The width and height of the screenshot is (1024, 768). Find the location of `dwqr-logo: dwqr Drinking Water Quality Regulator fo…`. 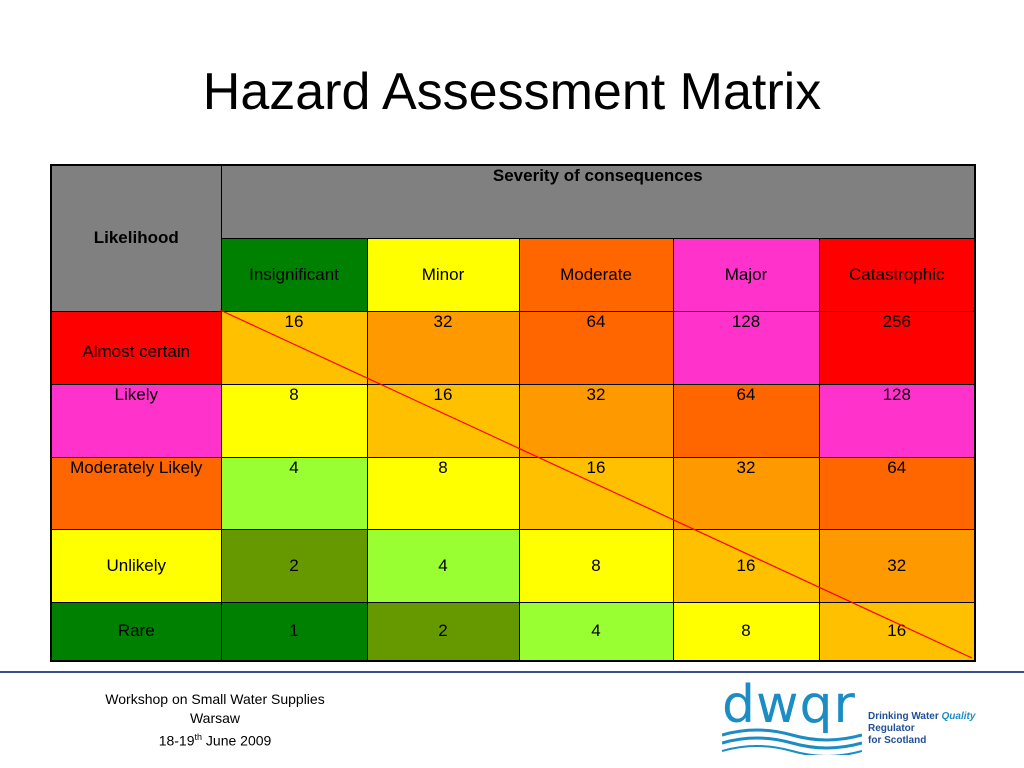

dwqr-logo: dwqr Drinking Water Quality Regulator fo… is located at coordinates (872, 720).